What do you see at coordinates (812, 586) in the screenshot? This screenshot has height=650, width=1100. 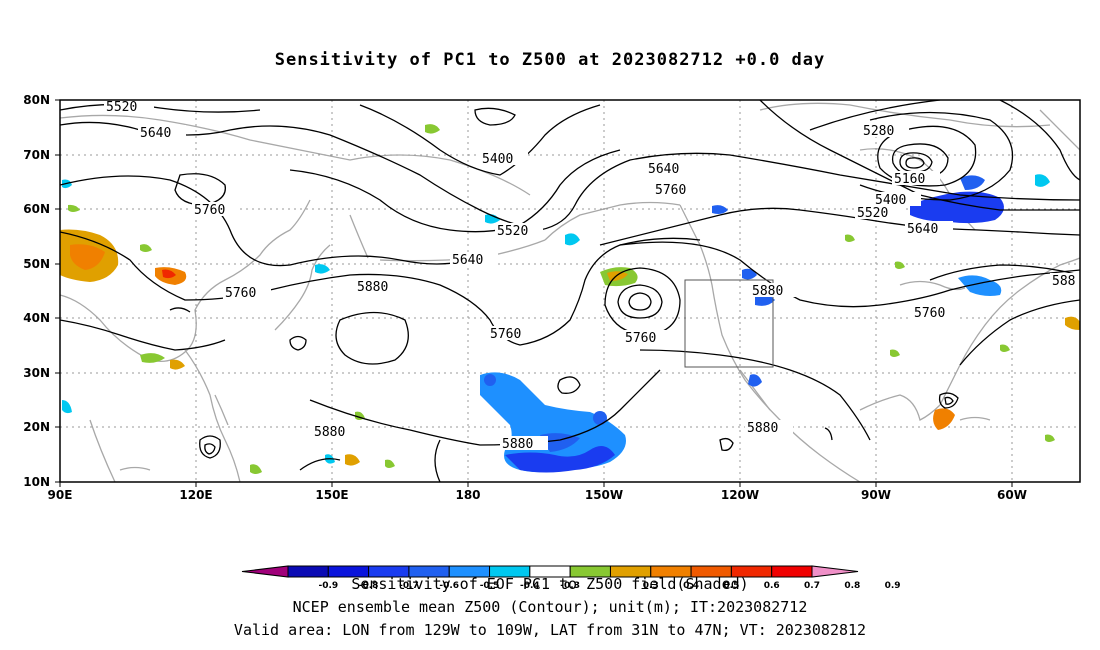 I see `colorbar-label: 0.7` at bounding box center [812, 586].